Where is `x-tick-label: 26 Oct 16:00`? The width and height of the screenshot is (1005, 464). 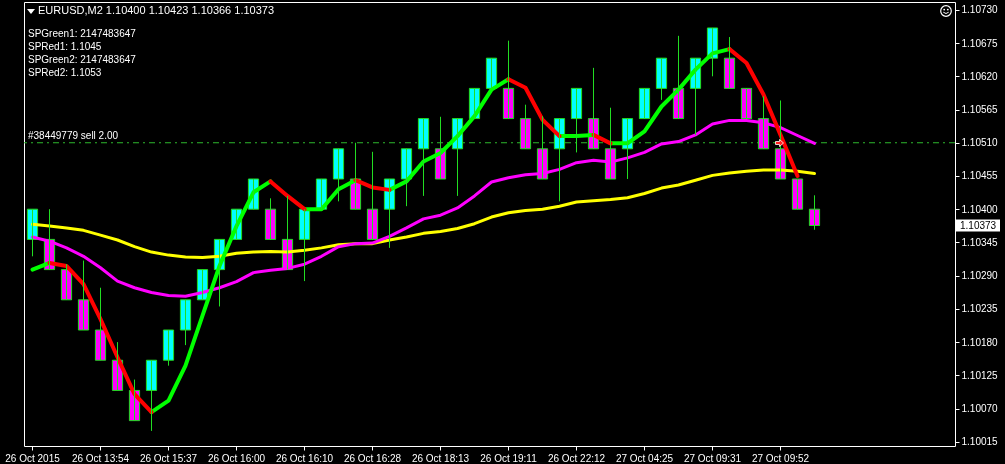 x-tick-label: 26 Oct 16:00 is located at coordinates (236, 458).